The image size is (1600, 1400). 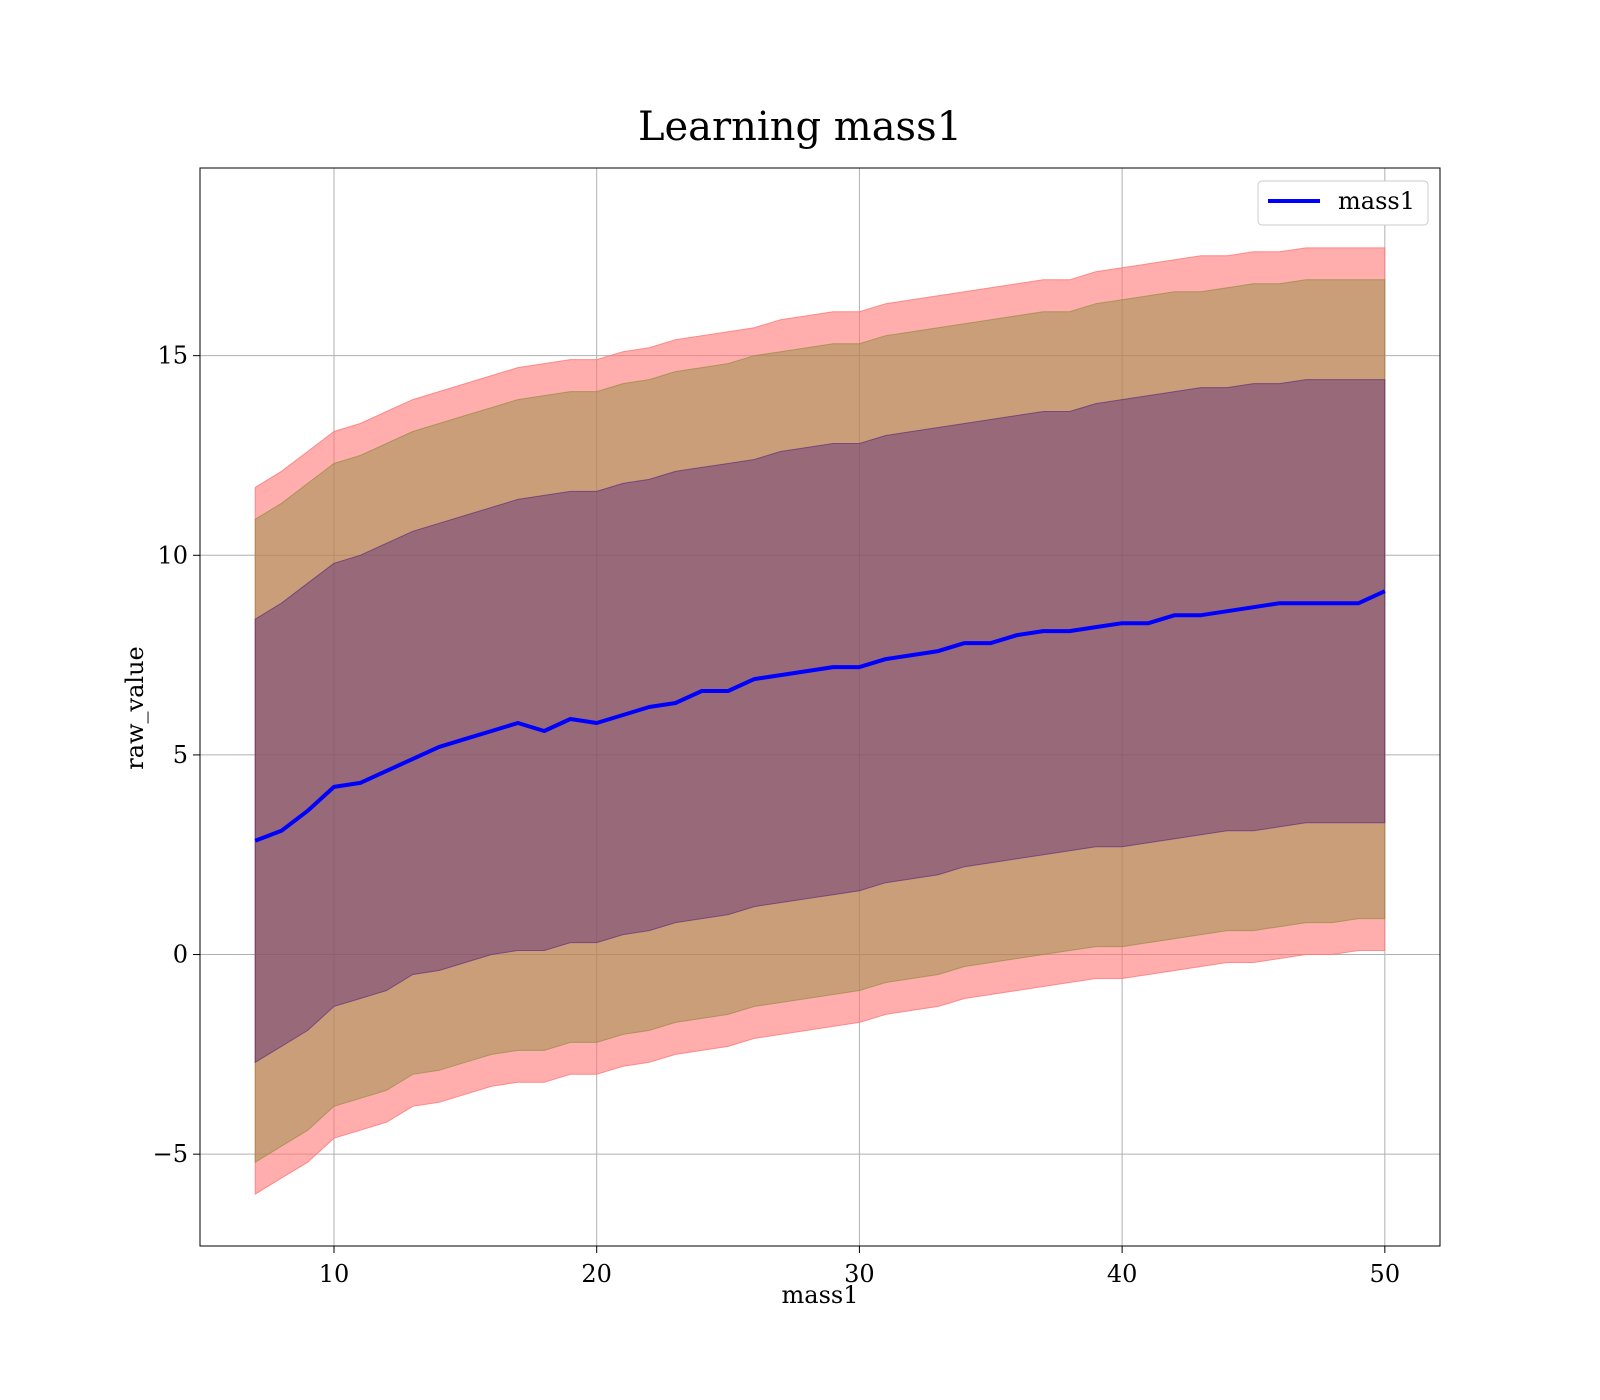 What do you see at coordinates (180, 755) in the screenshot?
I see `y-tick-label: 5` at bounding box center [180, 755].